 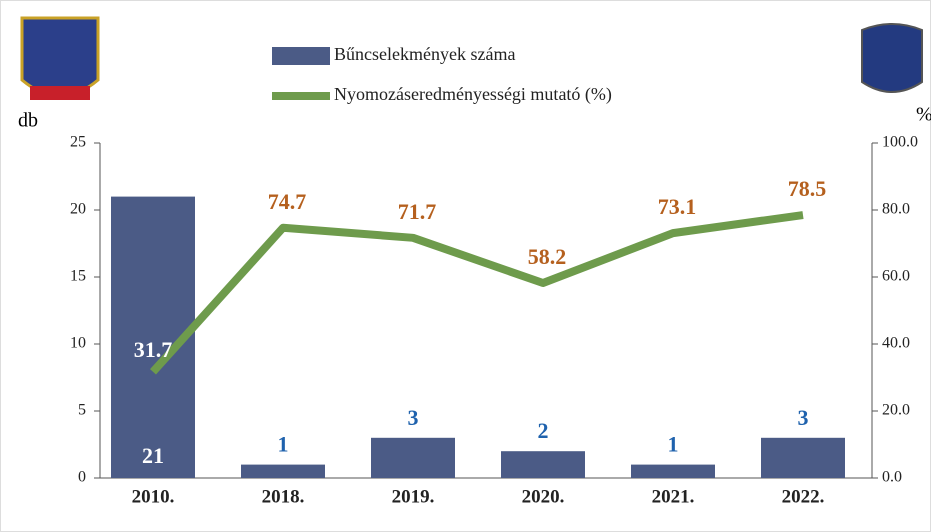 What do you see at coordinates (78, 276) in the screenshot?
I see `y-tick-label: 15` at bounding box center [78, 276].